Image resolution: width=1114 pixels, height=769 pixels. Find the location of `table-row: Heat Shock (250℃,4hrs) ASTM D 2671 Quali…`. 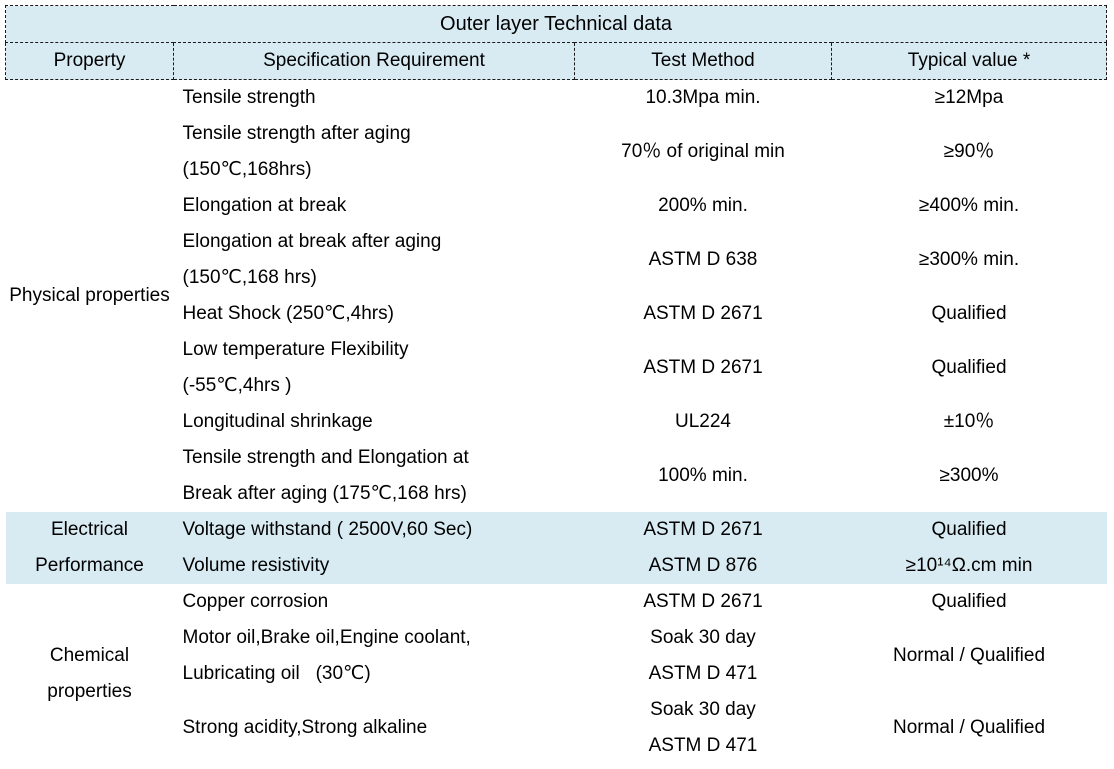

table-row: Heat Shock (250℃,4hrs) ASTM D 2671 Quali… is located at coordinates (556, 314).